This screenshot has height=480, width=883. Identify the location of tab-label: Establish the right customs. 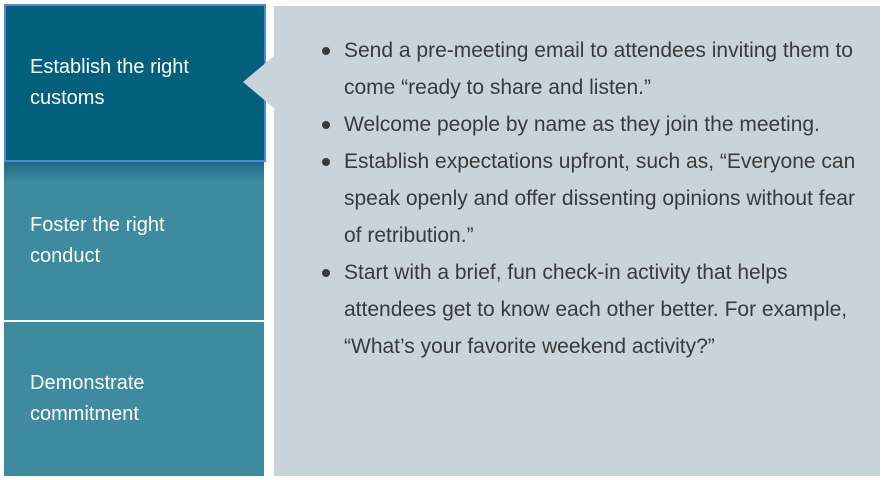
(109, 82).